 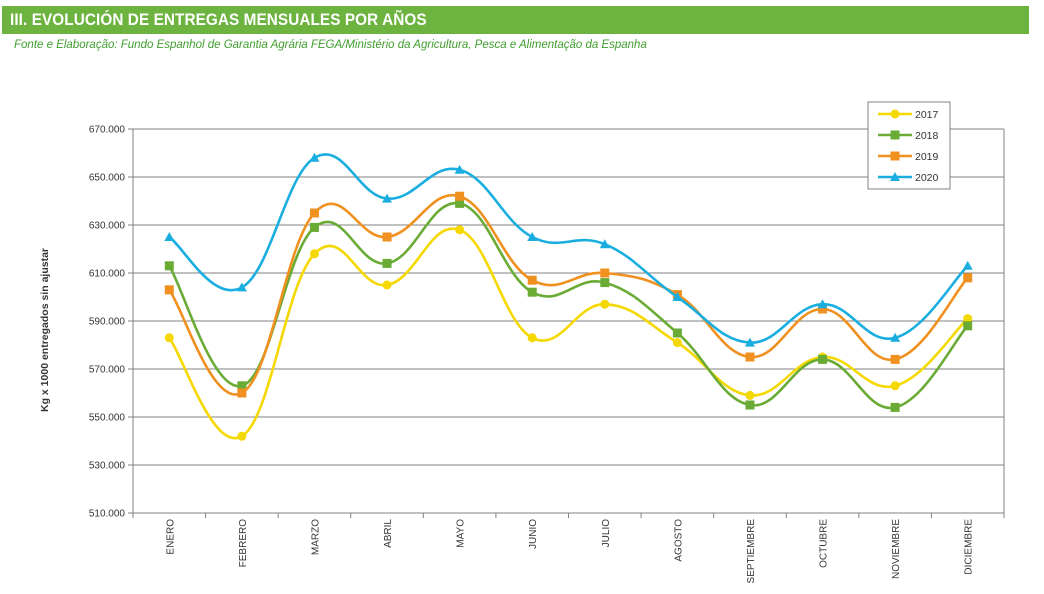 What do you see at coordinates (896, 549) in the screenshot?
I see `x-tick-label: NOVIEMBRE` at bounding box center [896, 549].